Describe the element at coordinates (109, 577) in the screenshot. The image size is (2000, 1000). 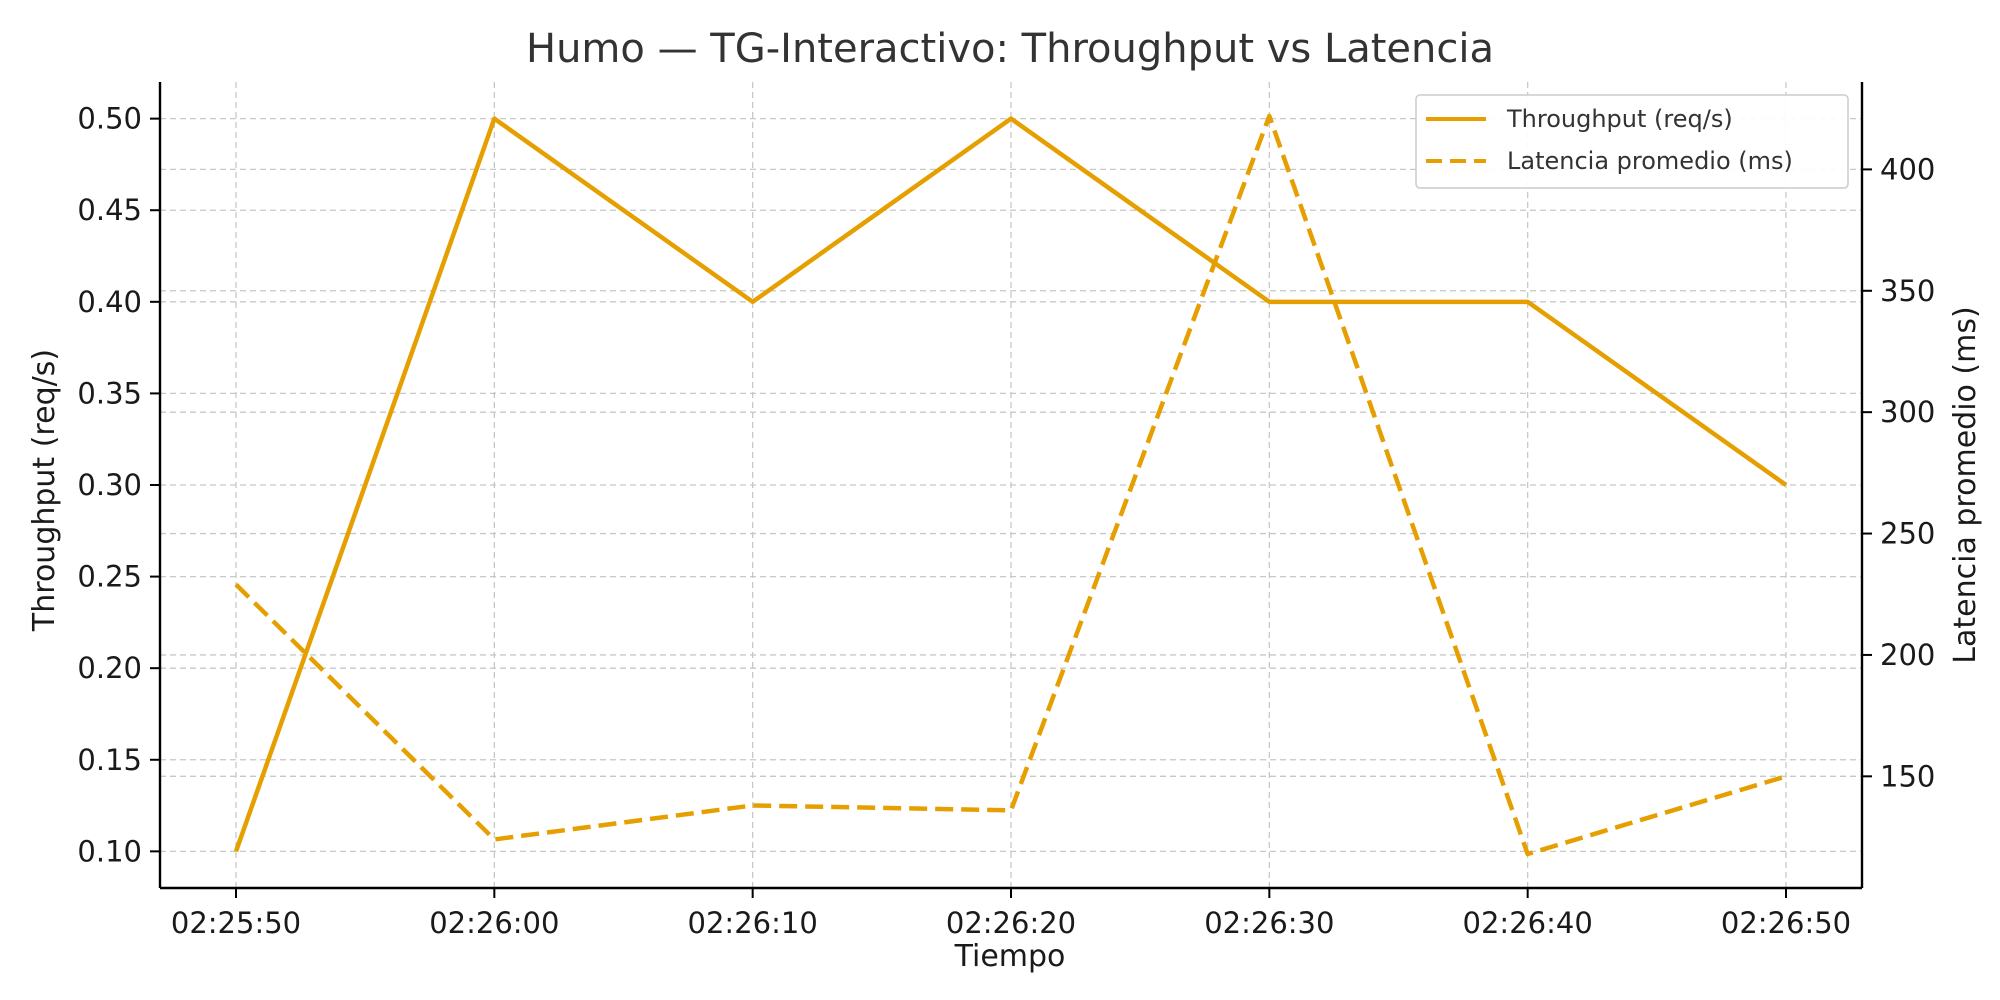
I see `y-left-tick-label: 0.25` at that location.